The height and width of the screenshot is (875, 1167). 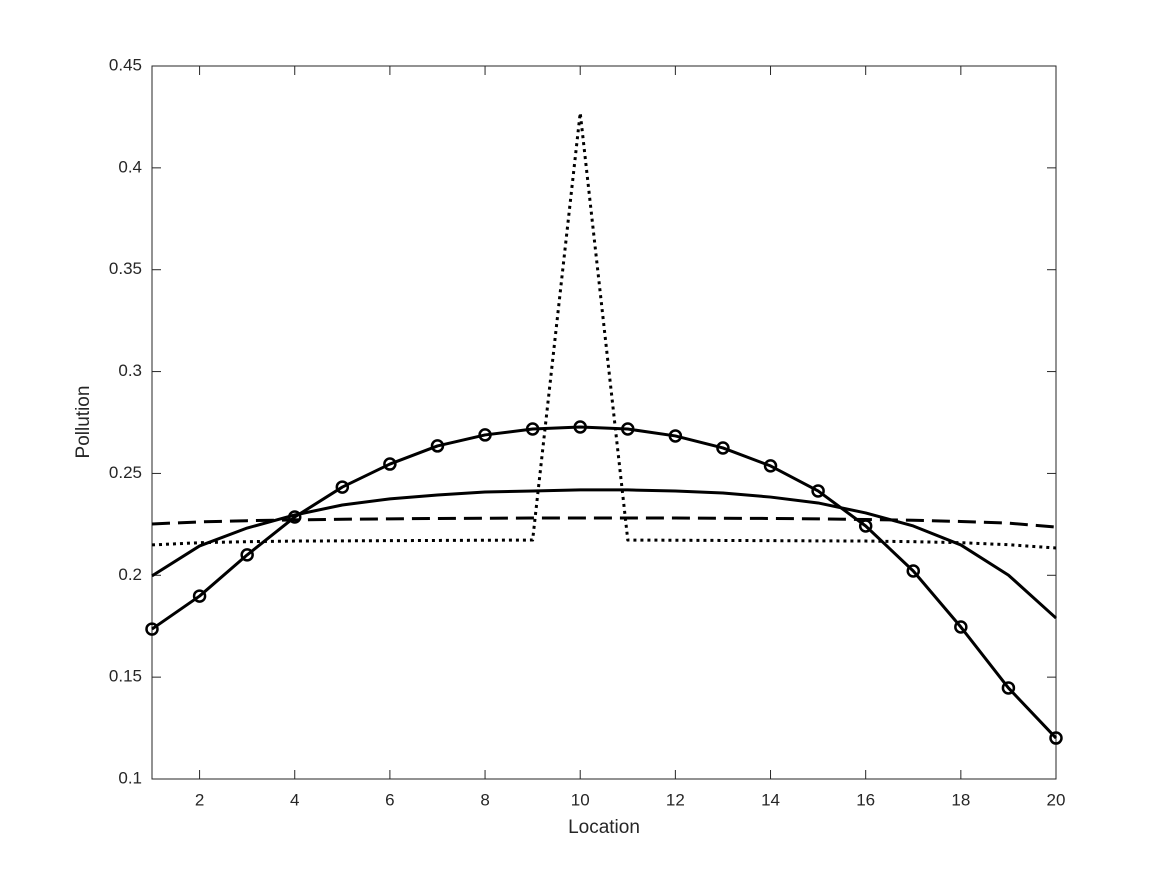 I want to click on x-tick-label: 2, so click(x=199, y=799).